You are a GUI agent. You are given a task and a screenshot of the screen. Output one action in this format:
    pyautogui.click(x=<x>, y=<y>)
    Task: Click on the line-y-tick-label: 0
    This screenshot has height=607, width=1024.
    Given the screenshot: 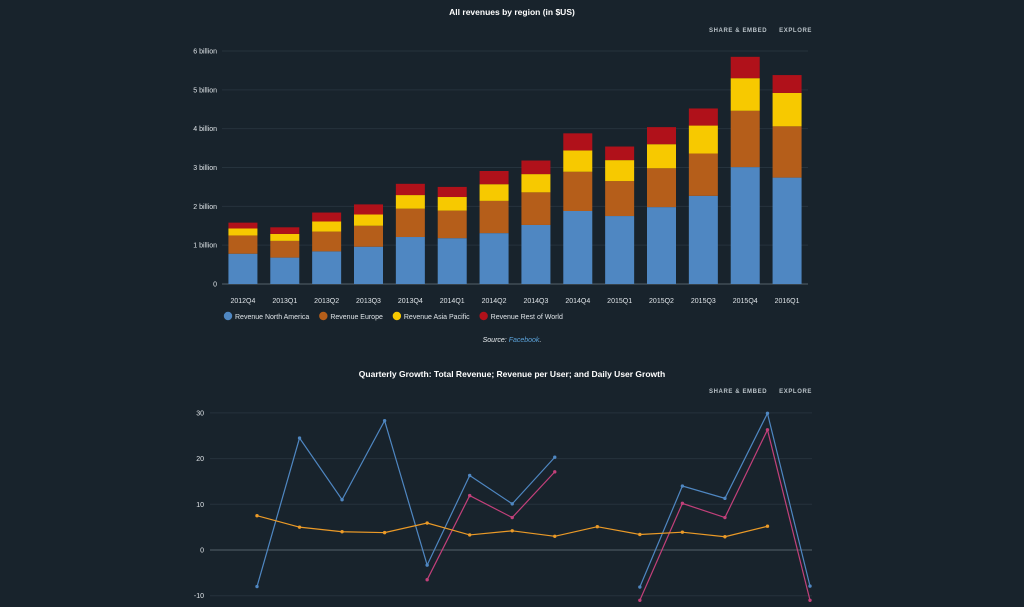 What is the action you would take?
    pyautogui.click(x=202, y=551)
    